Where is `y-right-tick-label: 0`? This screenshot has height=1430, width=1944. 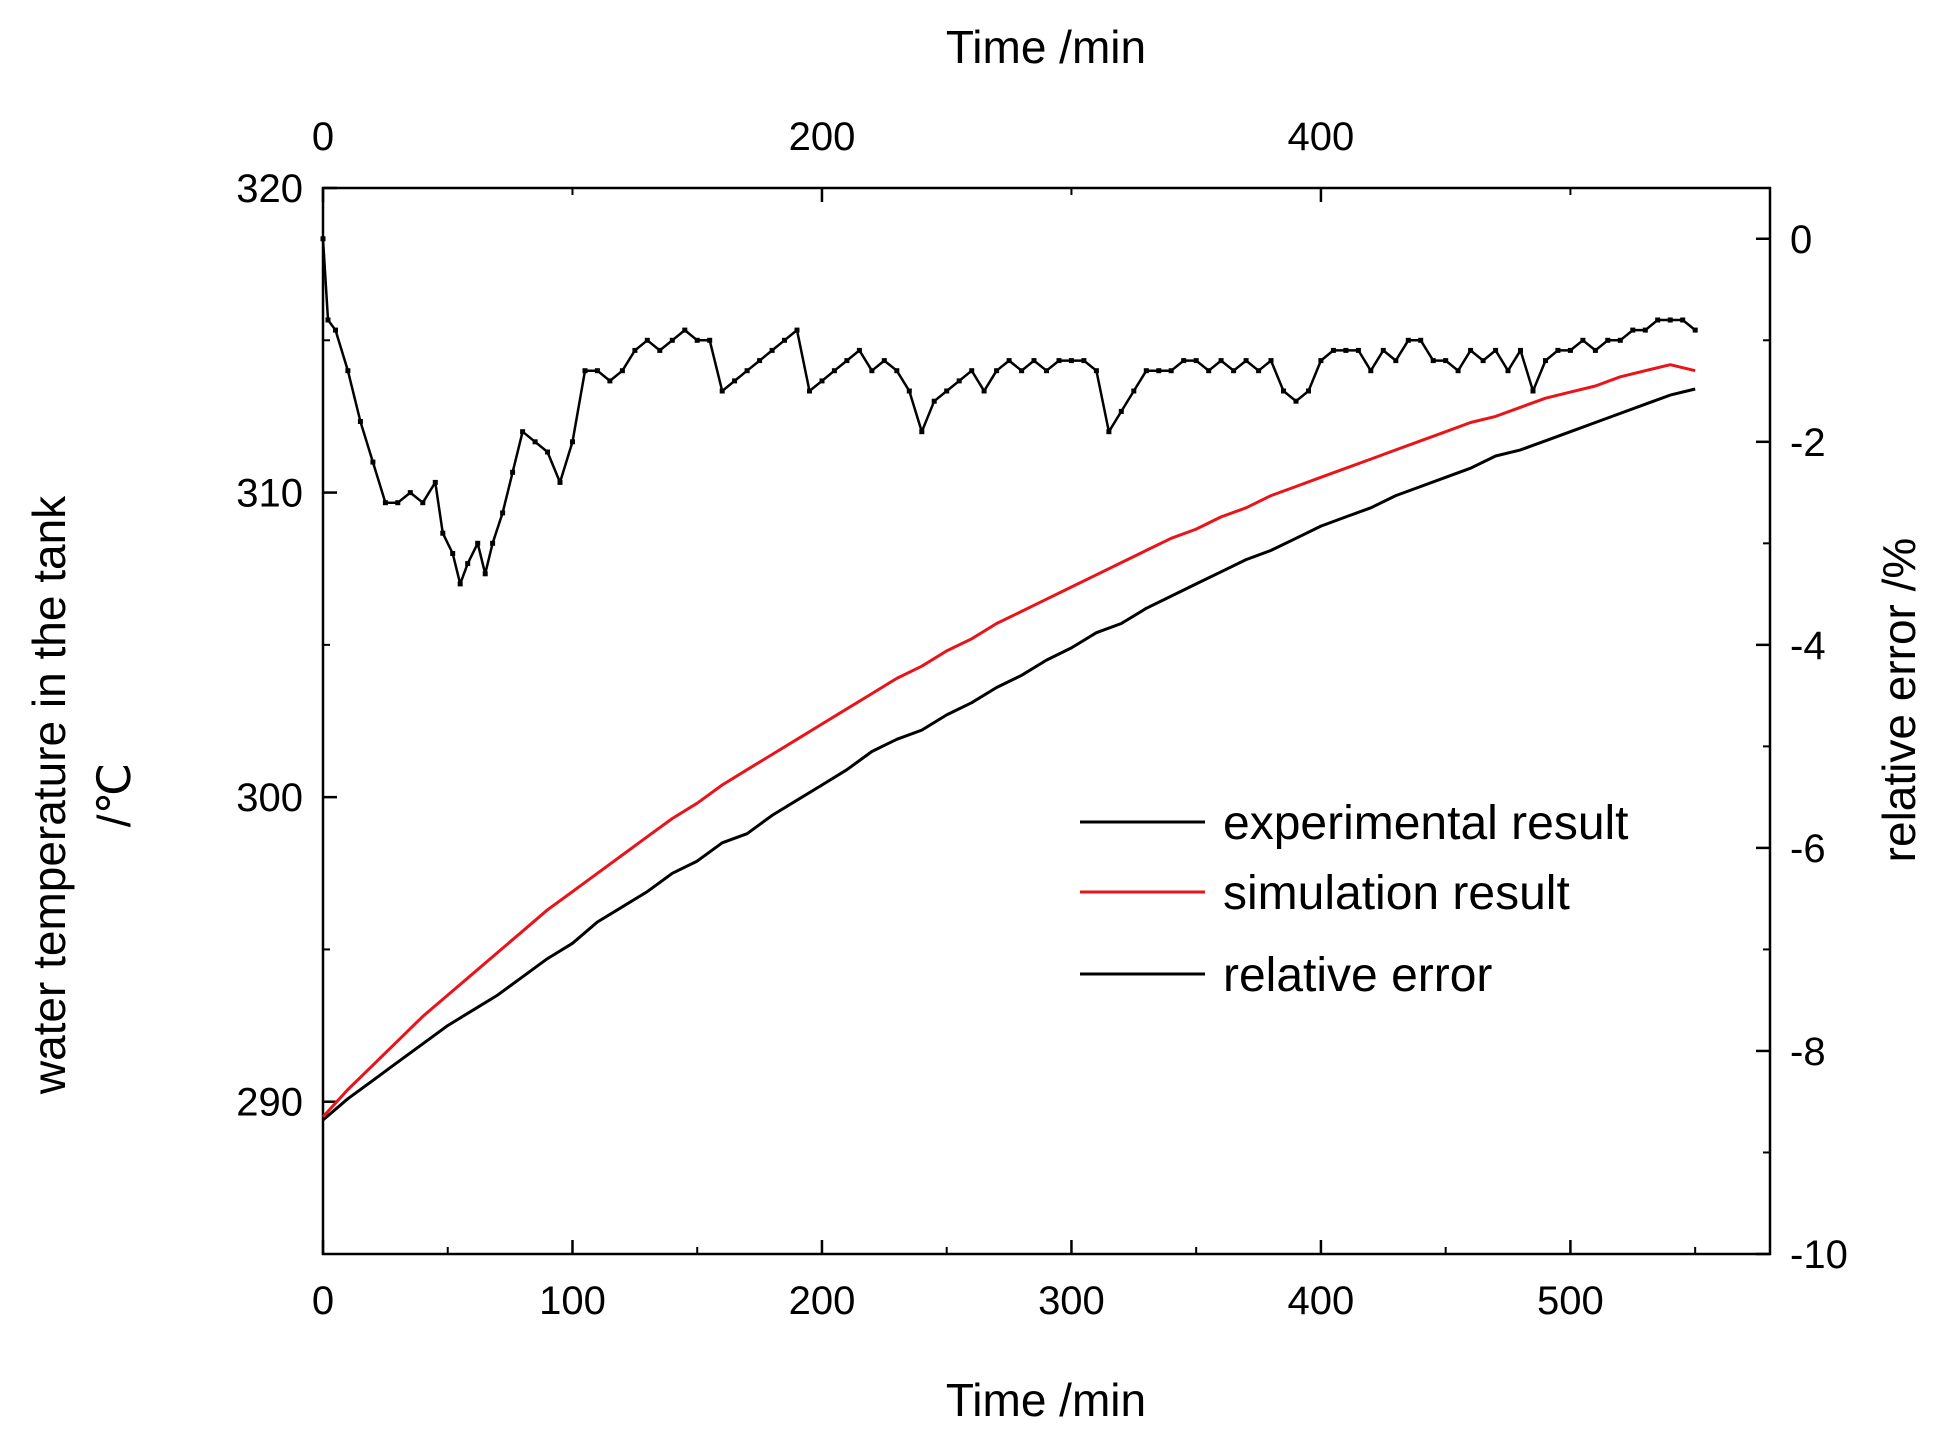 y-right-tick-label: 0 is located at coordinates (1801, 240).